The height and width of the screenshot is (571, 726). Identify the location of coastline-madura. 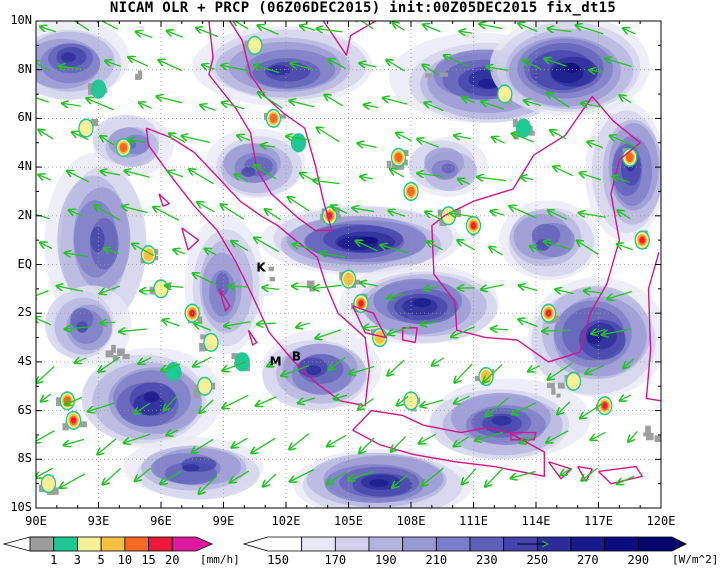
(523, 436).